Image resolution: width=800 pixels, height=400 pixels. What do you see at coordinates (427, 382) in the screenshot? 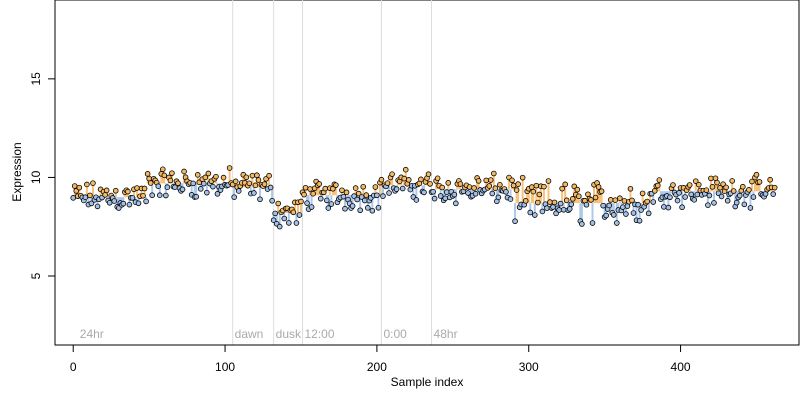
I see `x-axis-title: Sample index` at bounding box center [427, 382].